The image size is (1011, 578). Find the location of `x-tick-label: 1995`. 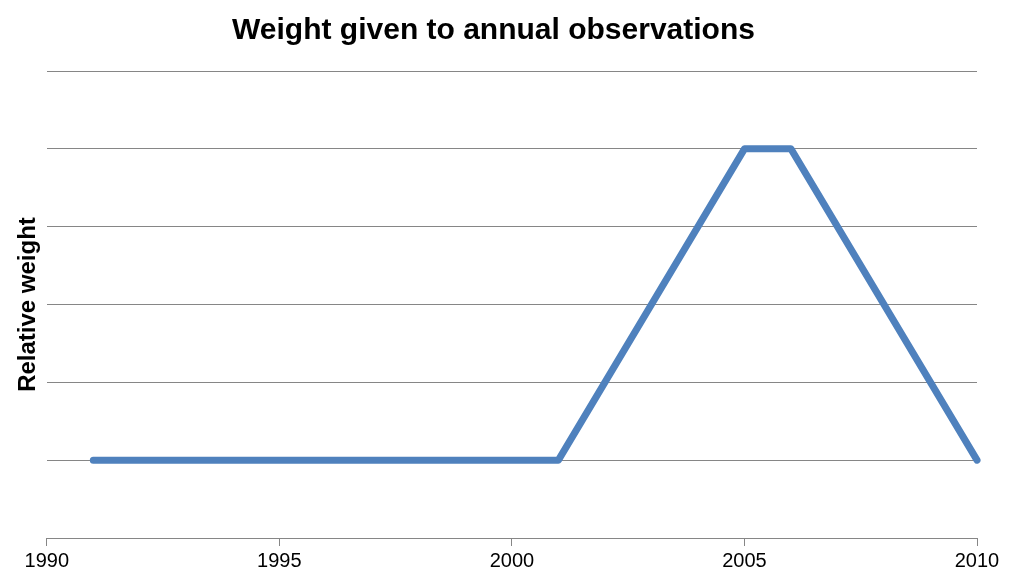

x-tick-label: 1995 is located at coordinates (279, 559).